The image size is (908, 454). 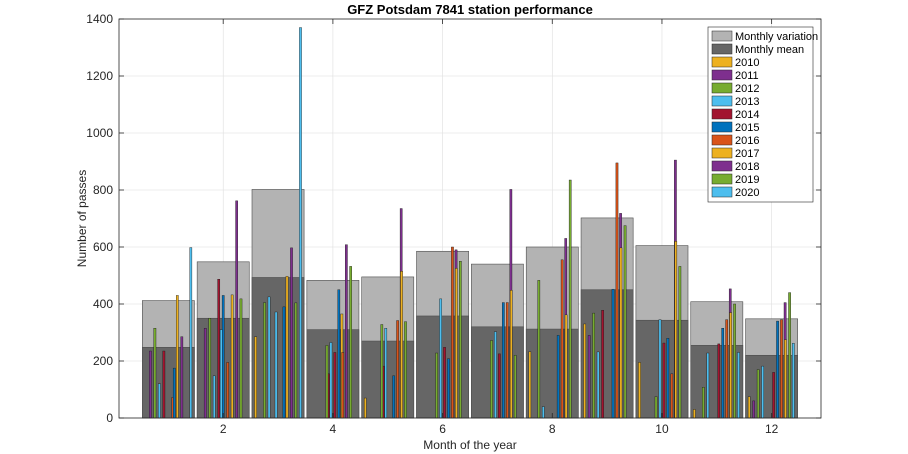 I want to click on y-tick-label: 1200, so click(x=99, y=76).